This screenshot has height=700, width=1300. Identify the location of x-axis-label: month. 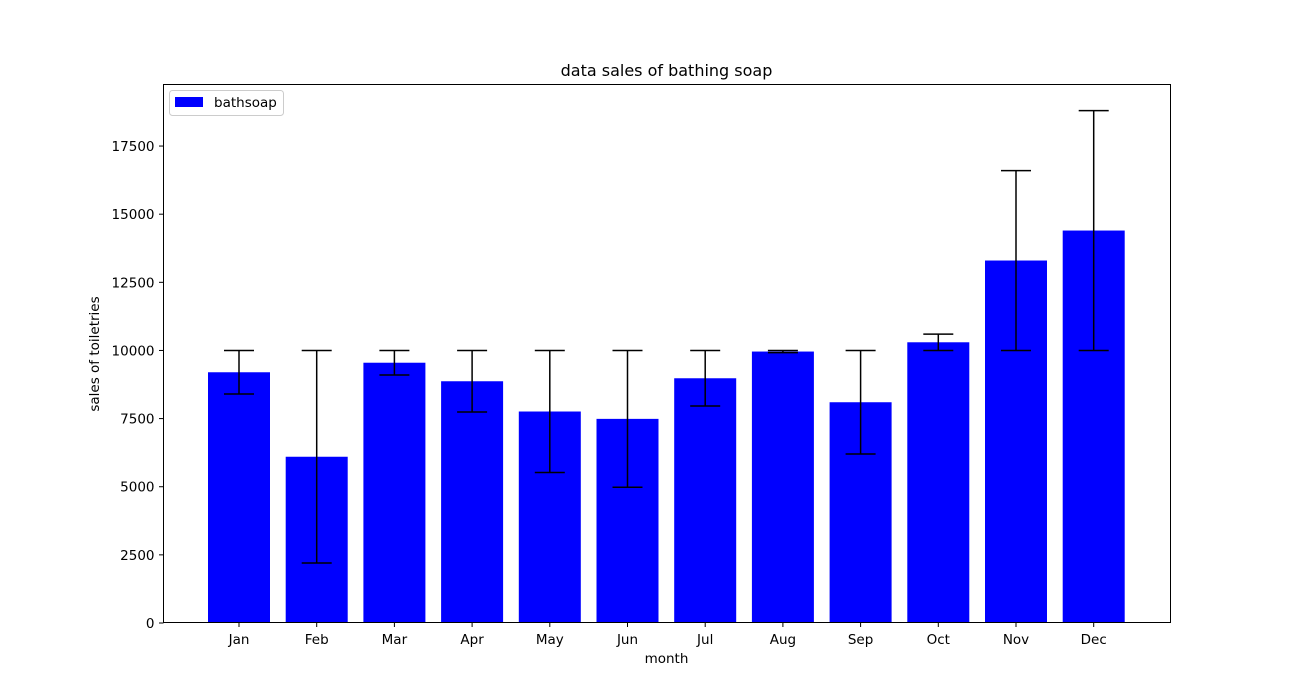
(667, 659).